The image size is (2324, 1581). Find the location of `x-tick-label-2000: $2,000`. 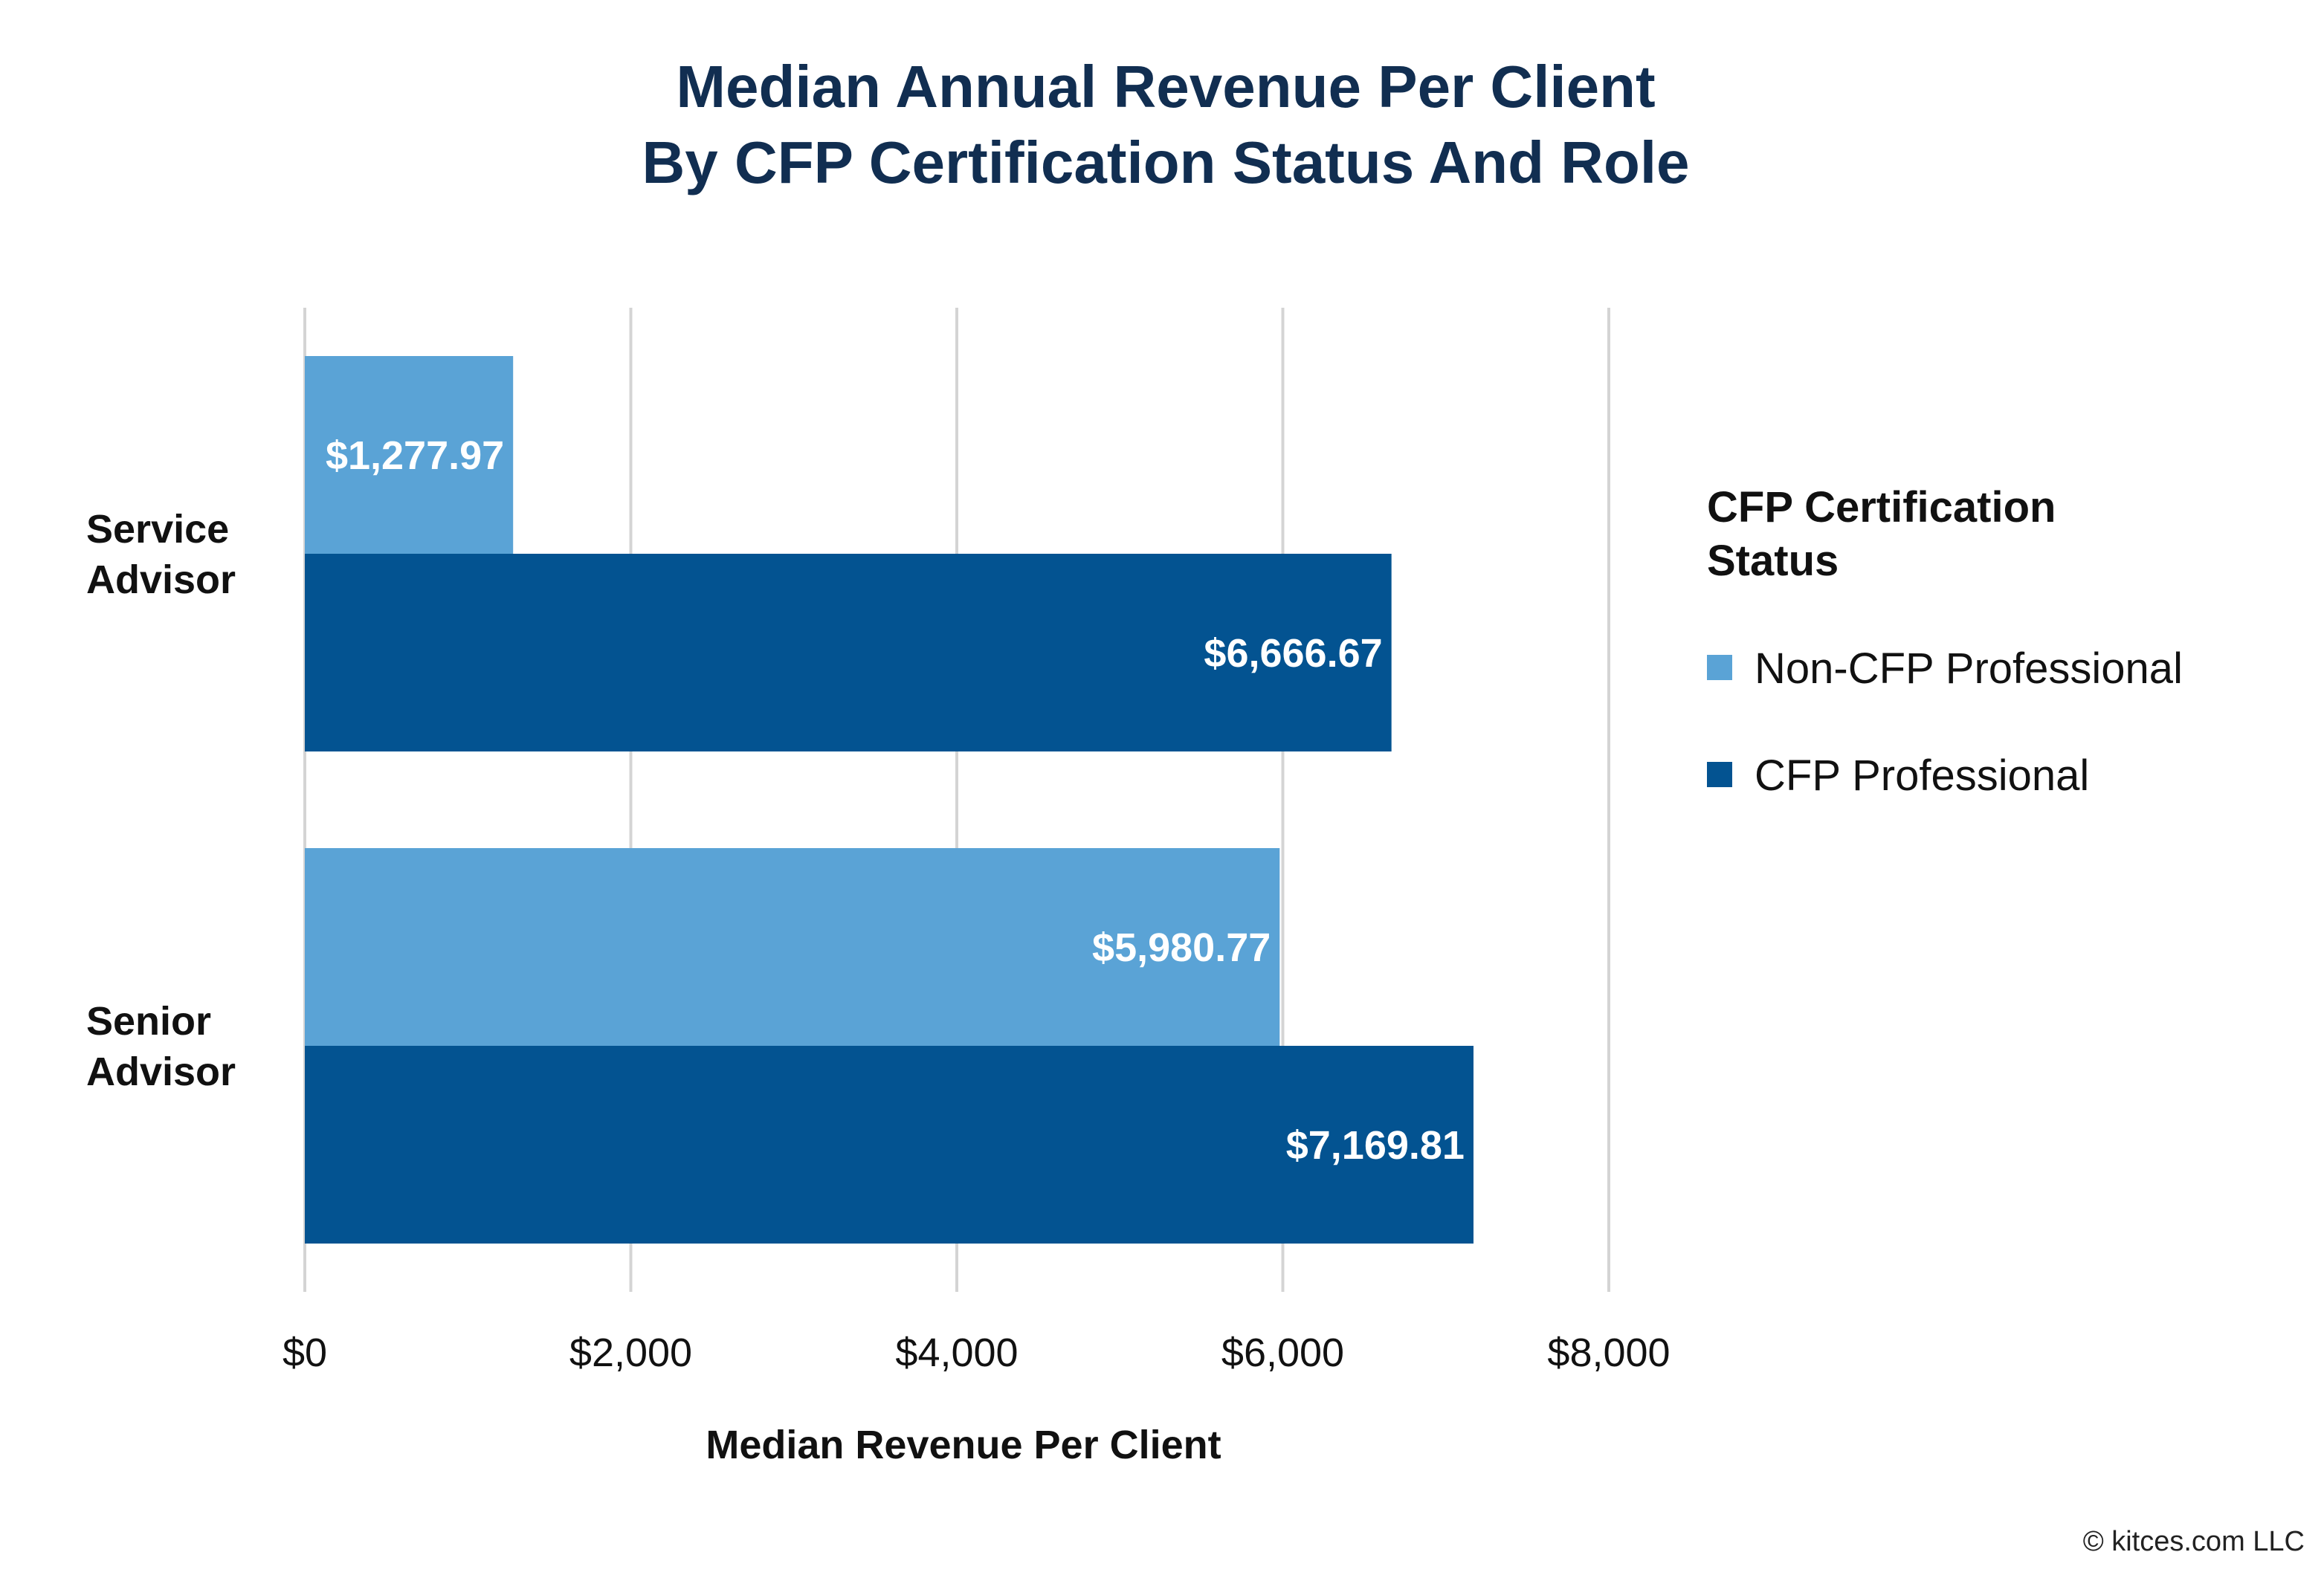

x-tick-label-2000: $2,000 is located at coordinates (630, 1353).